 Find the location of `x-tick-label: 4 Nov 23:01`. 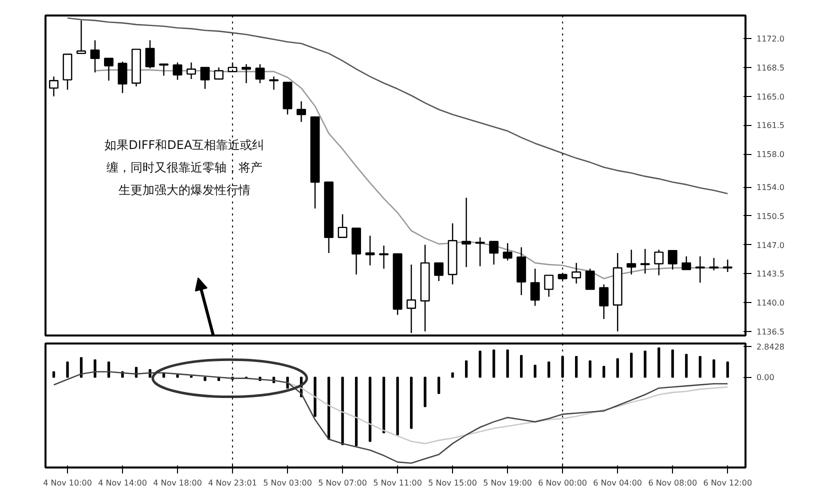

x-tick-label: 4 Nov 23:01 is located at coordinates (232, 483).